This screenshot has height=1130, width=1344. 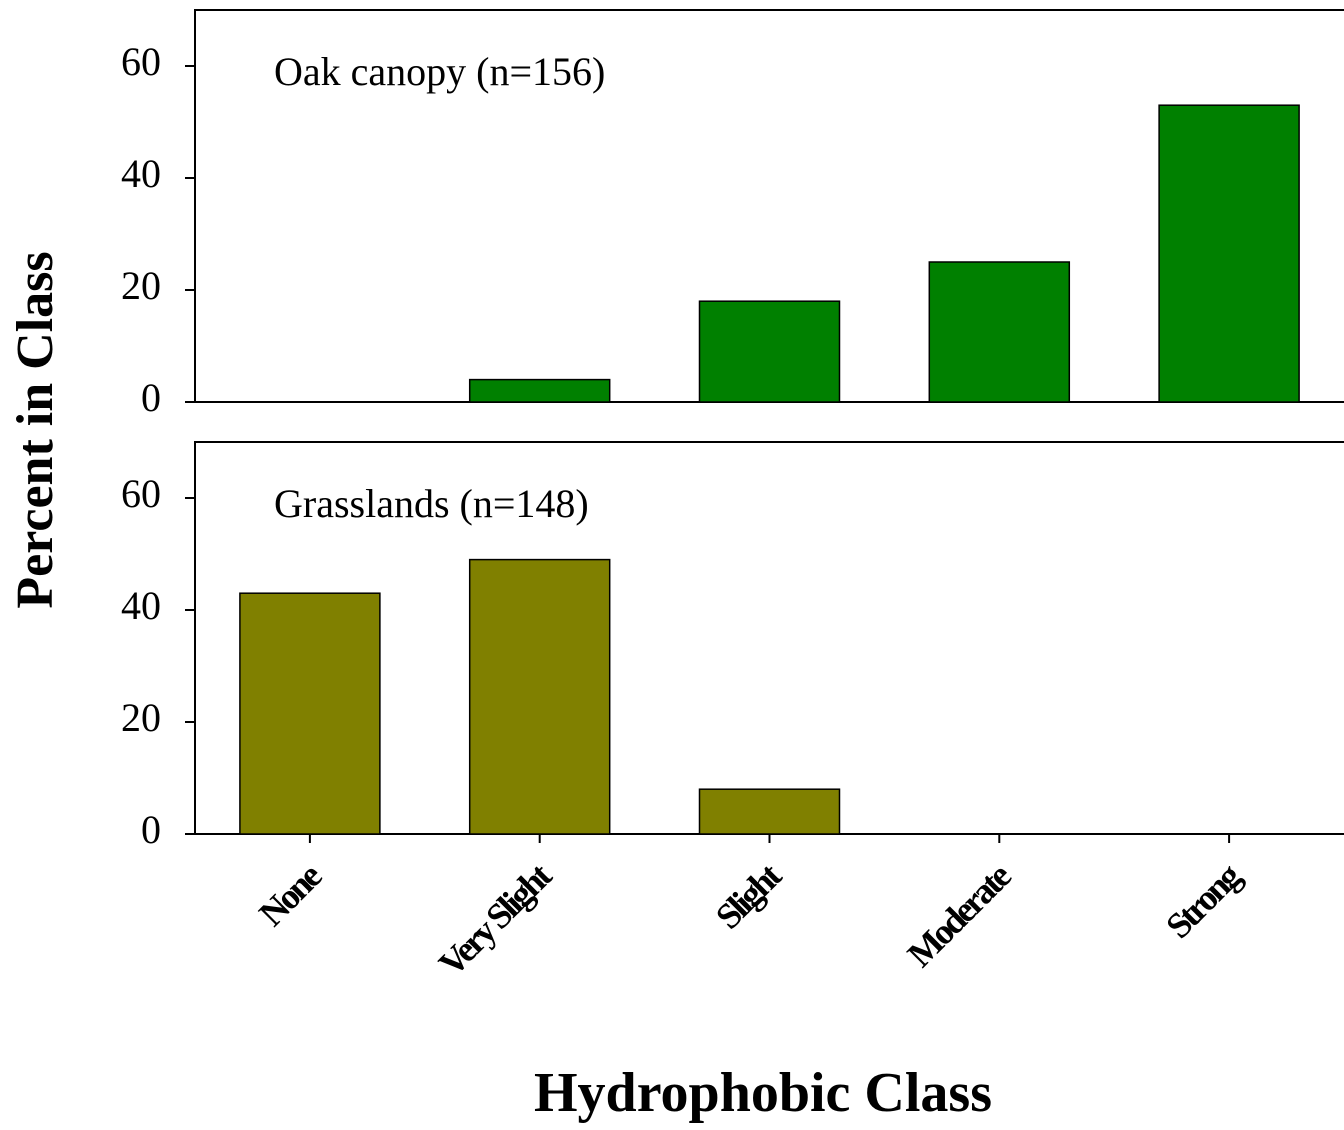 I want to click on x-tick-label: Very Slight, so click(x=495, y=919).